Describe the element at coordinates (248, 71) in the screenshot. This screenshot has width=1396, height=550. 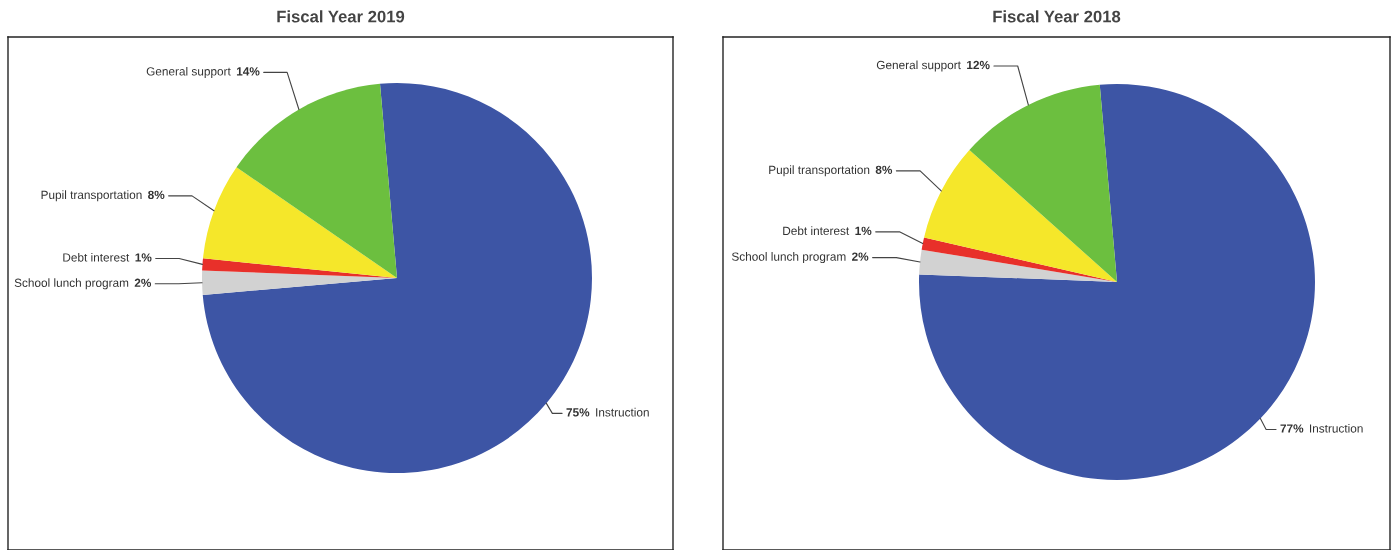
I see `data-label: 14%` at that location.